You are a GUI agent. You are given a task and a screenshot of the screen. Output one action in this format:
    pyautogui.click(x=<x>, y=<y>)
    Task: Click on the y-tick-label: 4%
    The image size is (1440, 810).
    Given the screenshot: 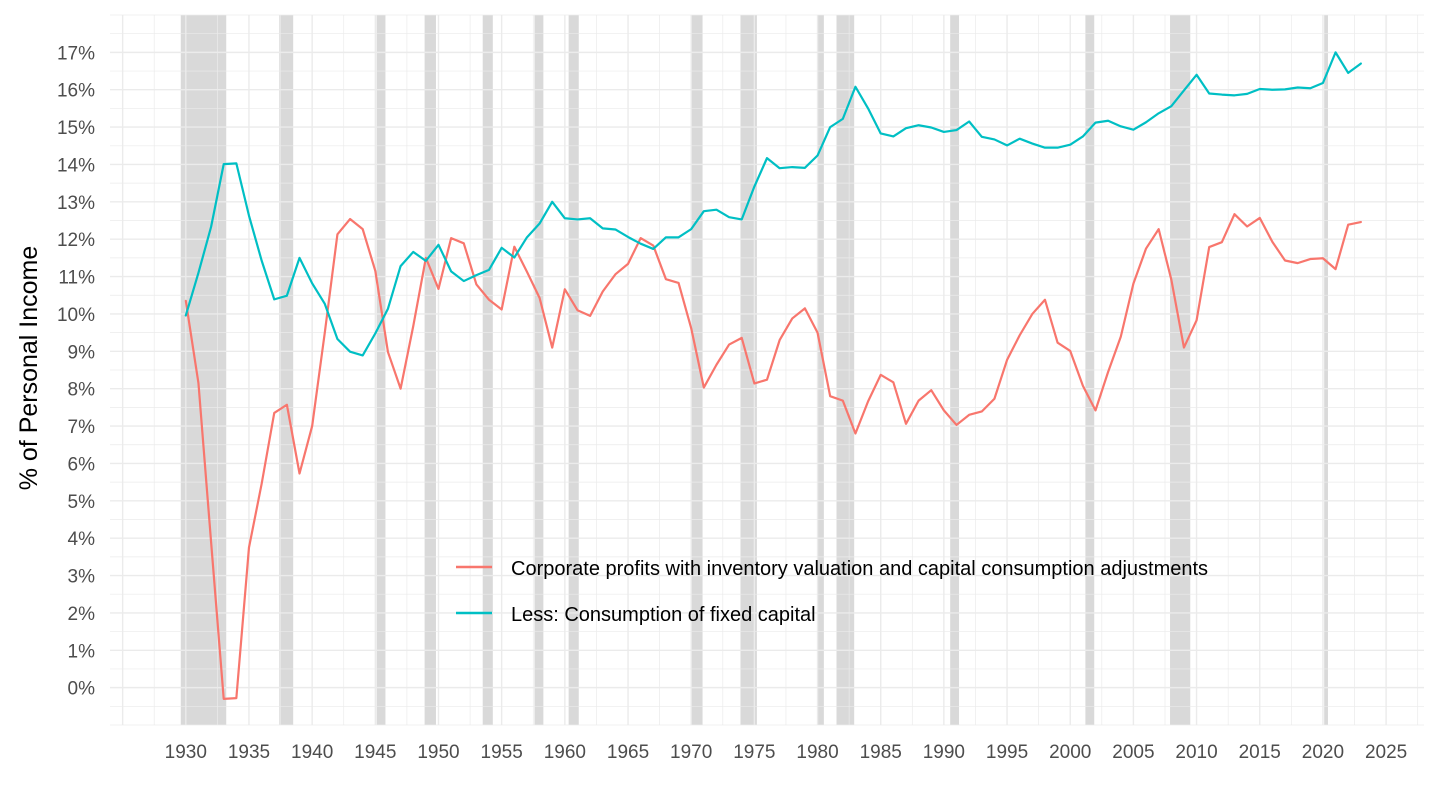 What is the action you would take?
    pyautogui.click(x=82, y=539)
    